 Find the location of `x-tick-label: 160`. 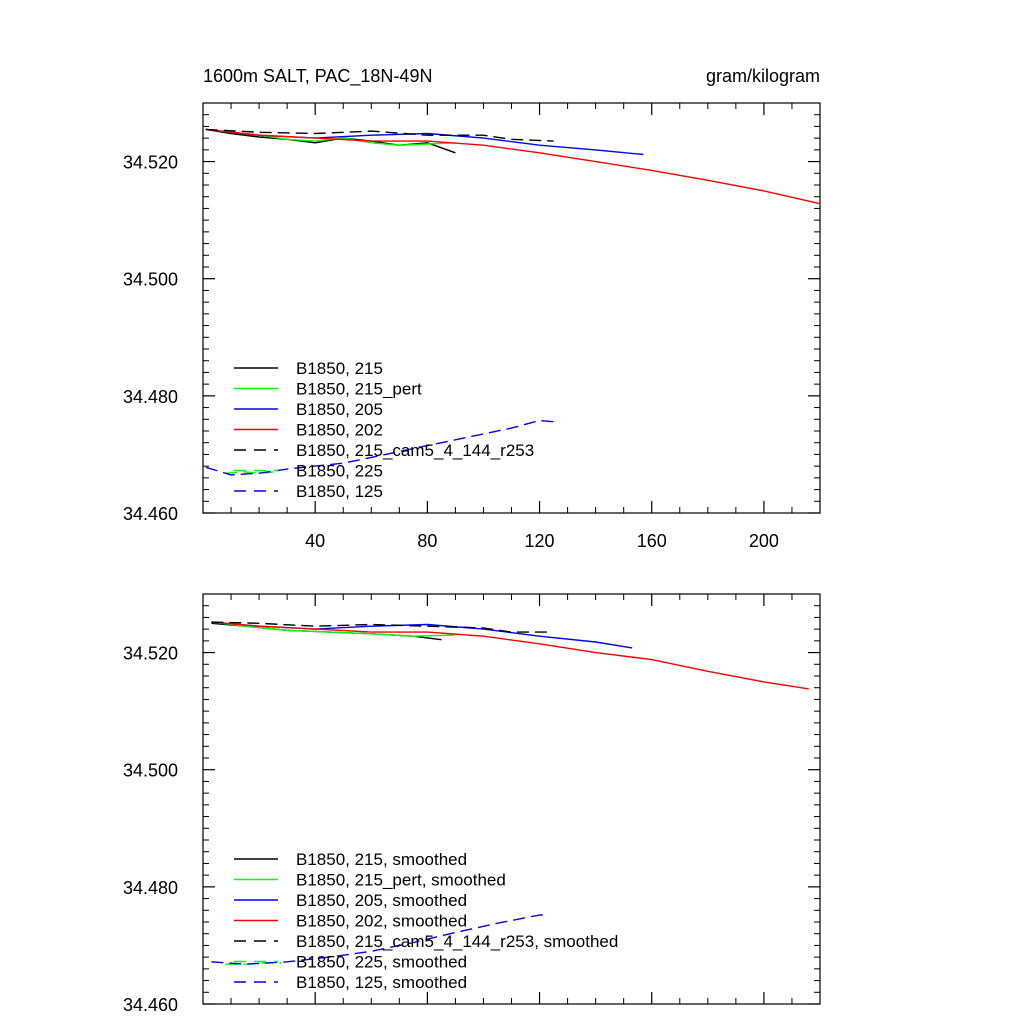

x-tick-label: 160 is located at coordinates (652, 541).